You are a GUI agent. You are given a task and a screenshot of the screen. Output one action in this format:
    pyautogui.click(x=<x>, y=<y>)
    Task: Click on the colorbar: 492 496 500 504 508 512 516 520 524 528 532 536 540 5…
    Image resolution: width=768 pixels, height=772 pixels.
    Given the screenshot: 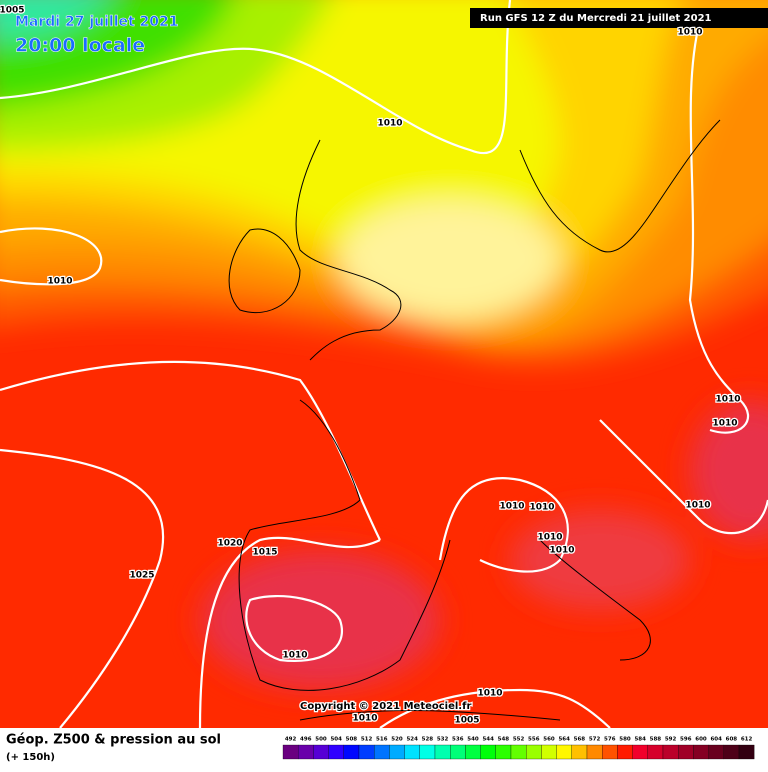 What is the action you would take?
    pyautogui.click(x=518, y=748)
    